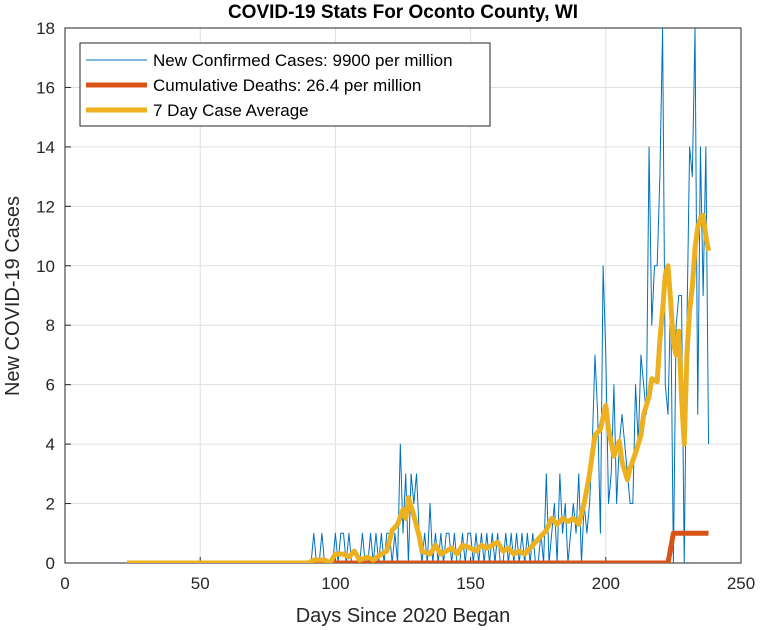 Image resolution: width=761 pixels, height=630 pixels. Describe the element at coordinates (45, 266) in the screenshot. I see `y-tick-label: 10` at that location.